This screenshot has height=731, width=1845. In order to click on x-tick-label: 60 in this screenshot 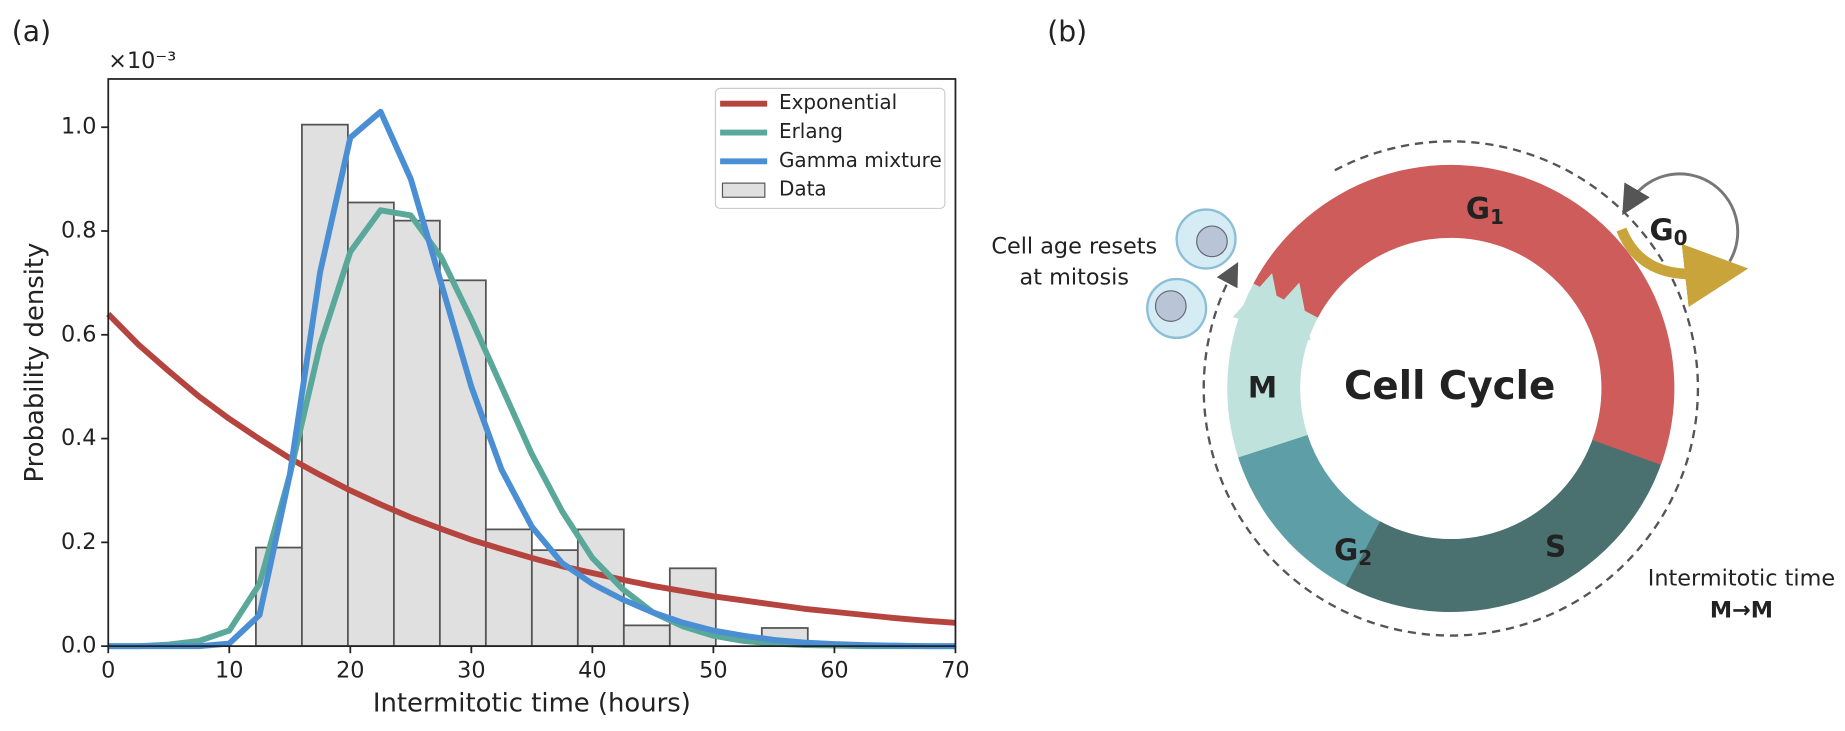, I will do `click(834, 670)`.